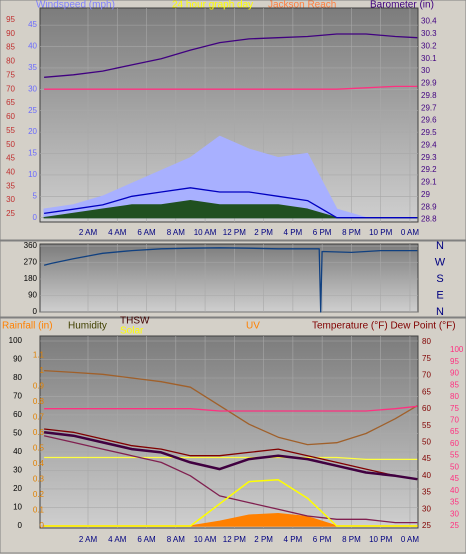 The height and width of the screenshot is (554, 466). Describe the element at coordinates (31, 278) in the screenshot. I see `y-tick-label: 180` at that location.